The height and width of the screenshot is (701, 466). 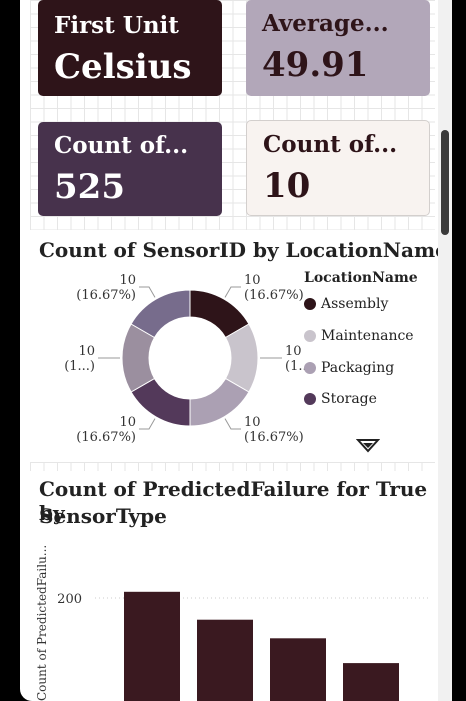 What do you see at coordinates (338, 168) in the screenshot?
I see `card-count-2: Count of... 10` at bounding box center [338, 168].